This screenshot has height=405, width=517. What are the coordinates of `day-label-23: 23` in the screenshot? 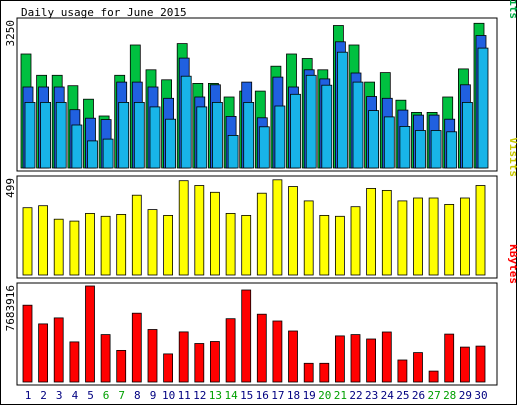 It's located at (371, 395).